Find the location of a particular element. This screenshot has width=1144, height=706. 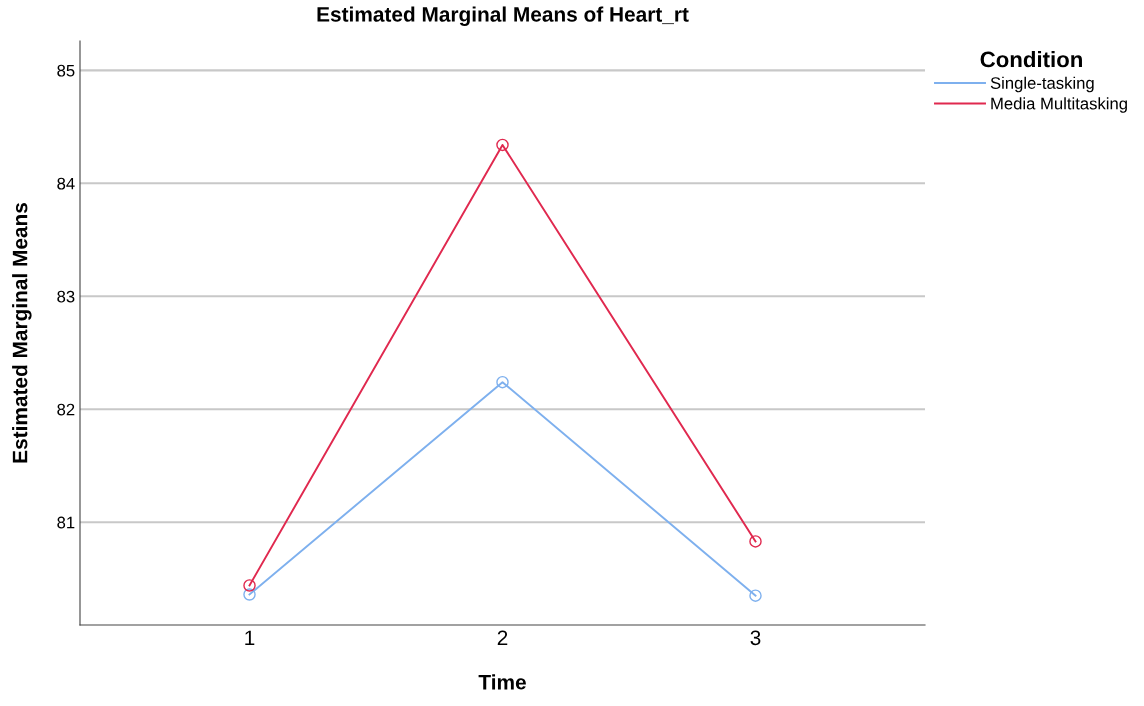

x-tick-label: 3 is located at coordinates (755, 638).